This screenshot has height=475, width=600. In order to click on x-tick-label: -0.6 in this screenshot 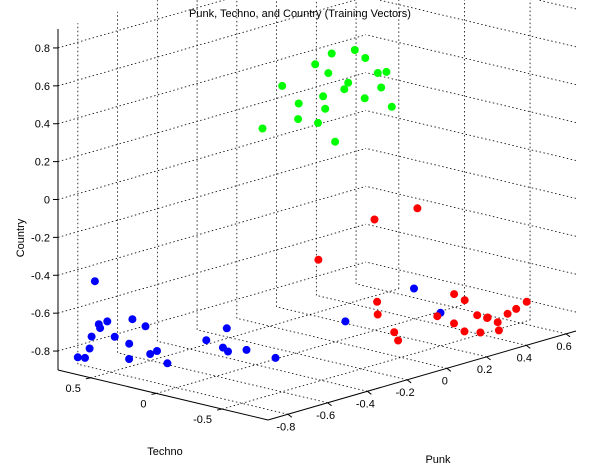, I will do `click(325, 416)`.